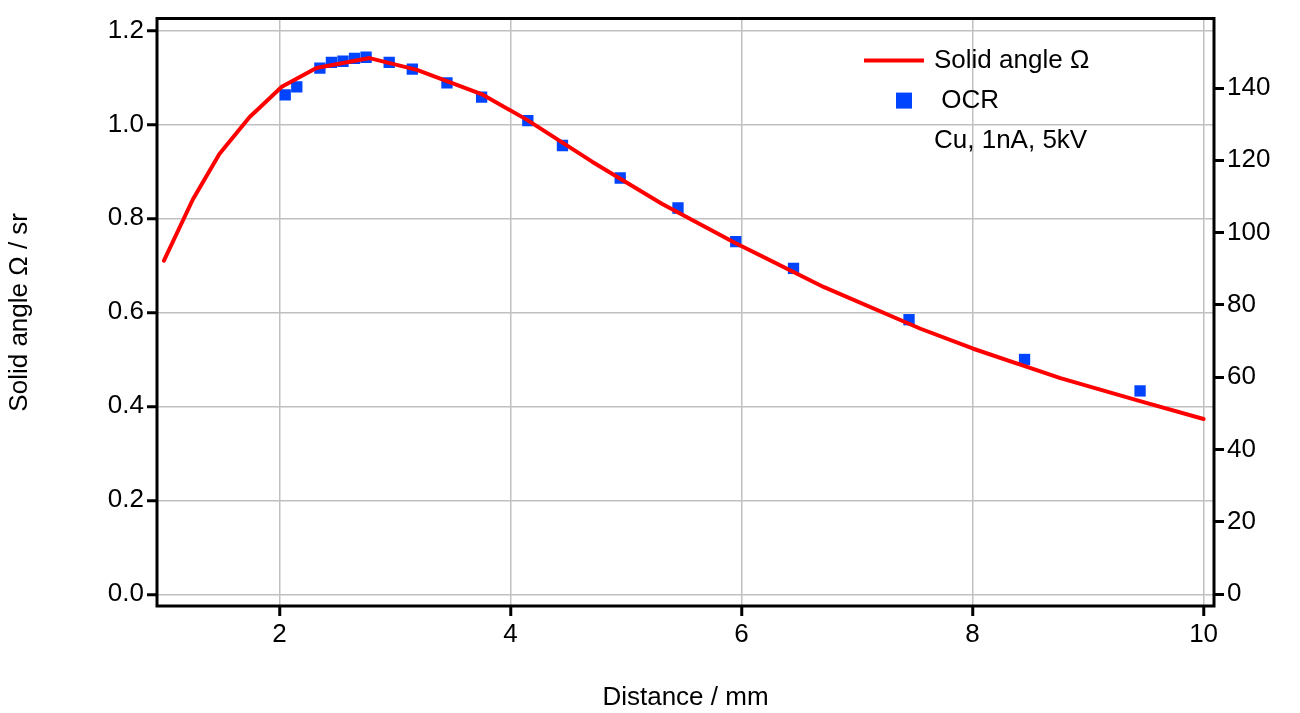 The width and height of the screenshot is (1300, 713). I want to click on y-tick-label: 0.4, so click(125, 404).